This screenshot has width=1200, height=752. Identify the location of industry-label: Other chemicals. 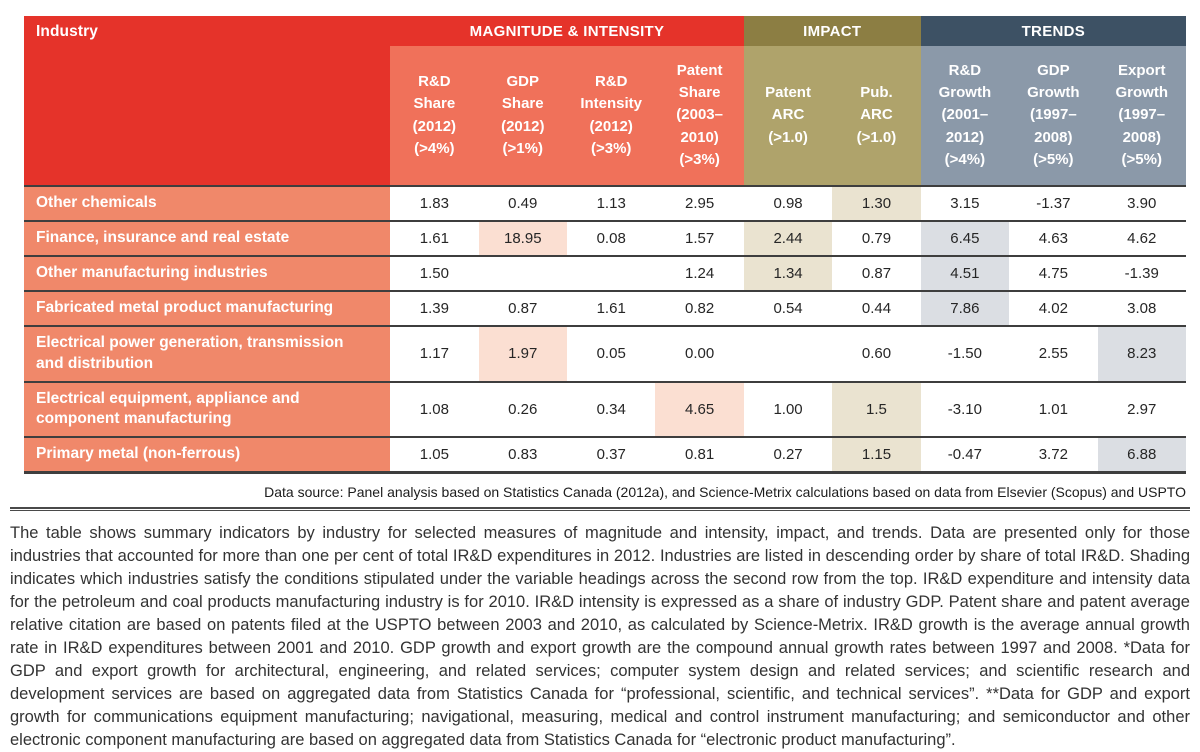
(207, 203).